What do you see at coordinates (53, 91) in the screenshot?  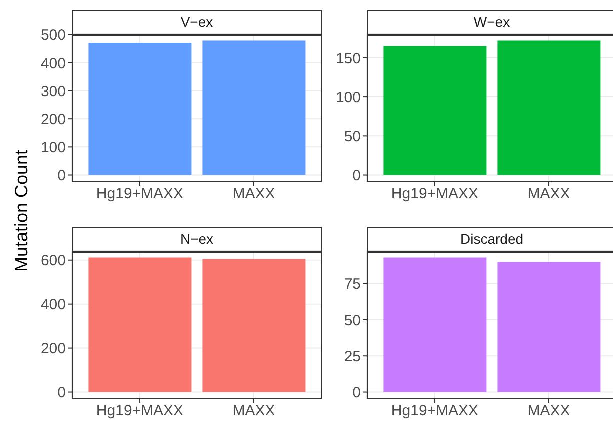 I see `y-tick-label: 300` at bounding box center [53, 91].